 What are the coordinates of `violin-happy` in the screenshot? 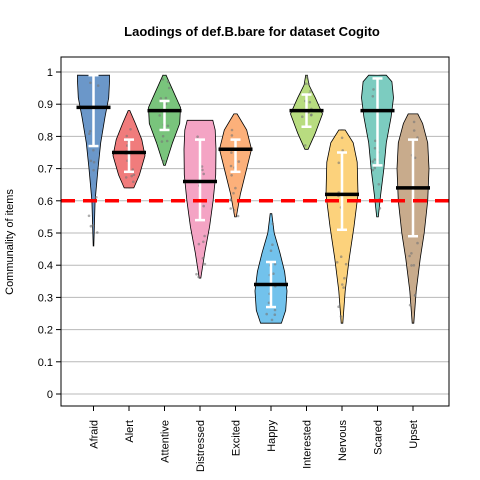 It's located at (271, 268).